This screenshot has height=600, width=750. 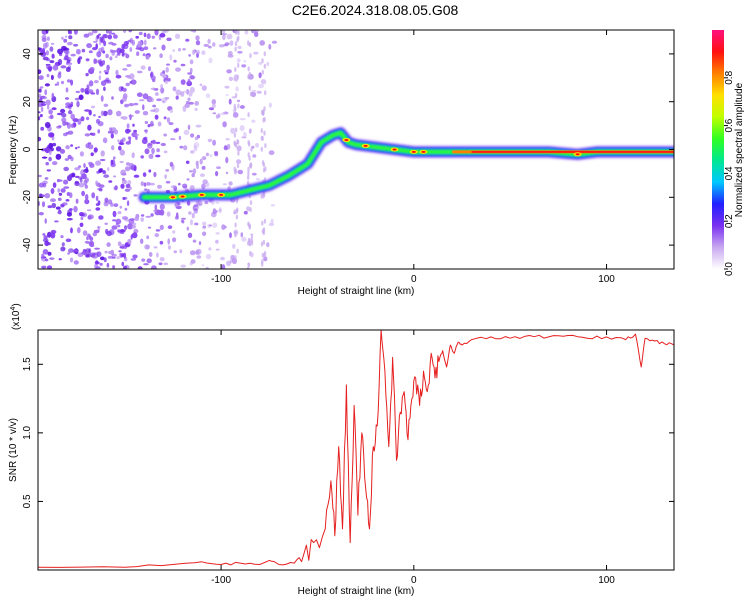 I want to click on colorbar-tick-label: 0.8, so click(x=729, y=77).